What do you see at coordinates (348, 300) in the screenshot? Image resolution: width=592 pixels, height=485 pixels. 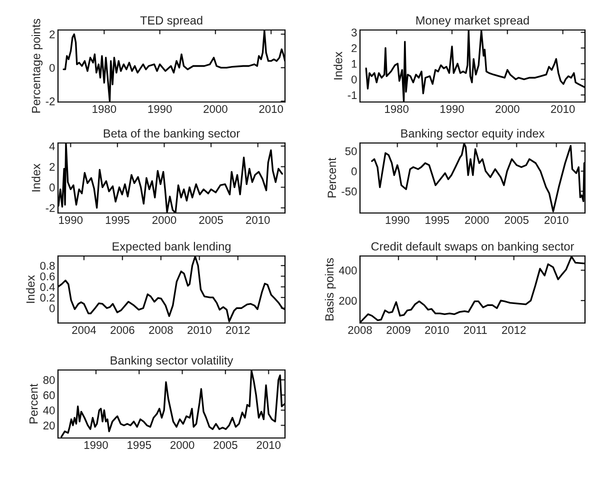 I see `y-tick-label: 200` at bounding box center [348, 300].